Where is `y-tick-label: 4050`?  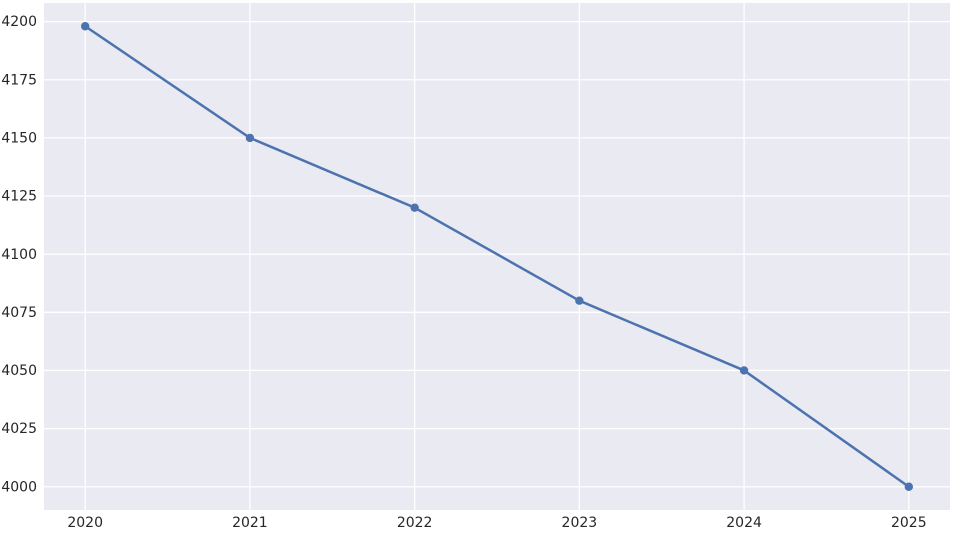 y-tick-label: 4050 is located at coordinates (19, 371).